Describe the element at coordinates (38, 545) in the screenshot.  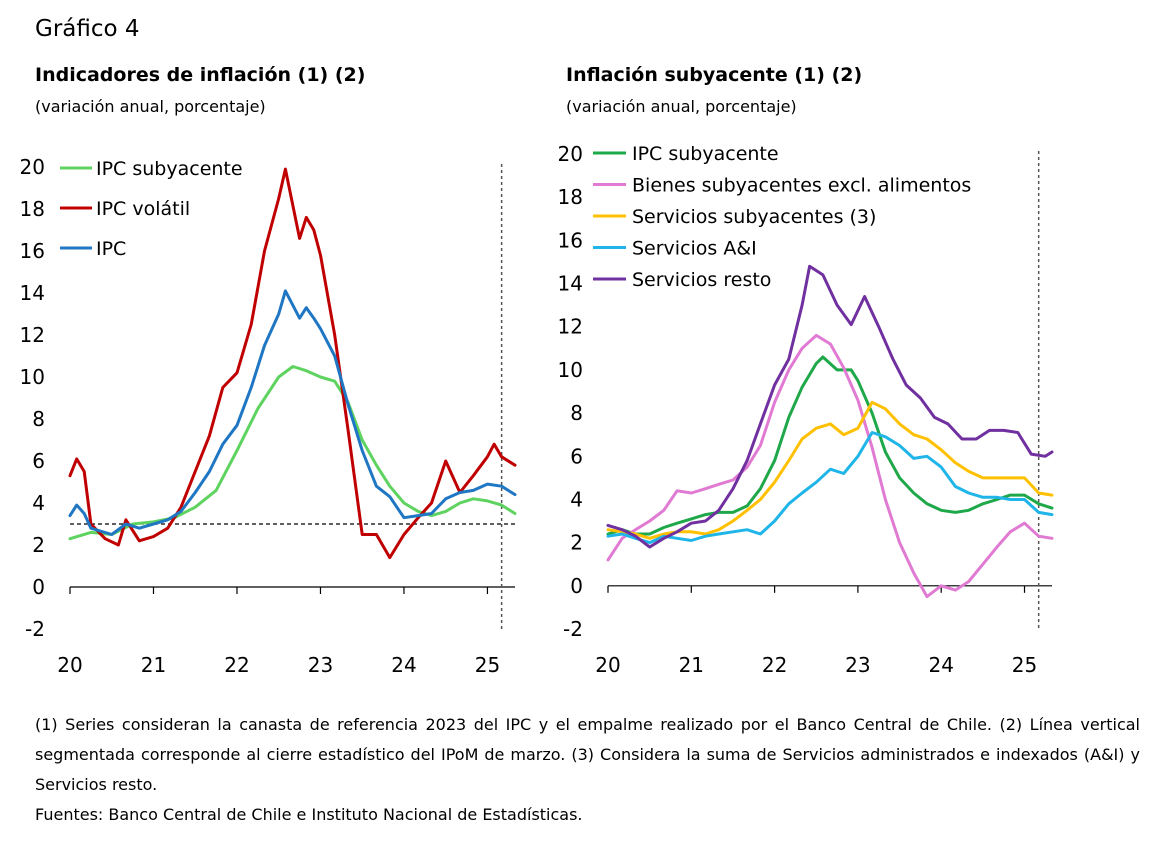
I see `left-y-tick-label: 2` at that location.